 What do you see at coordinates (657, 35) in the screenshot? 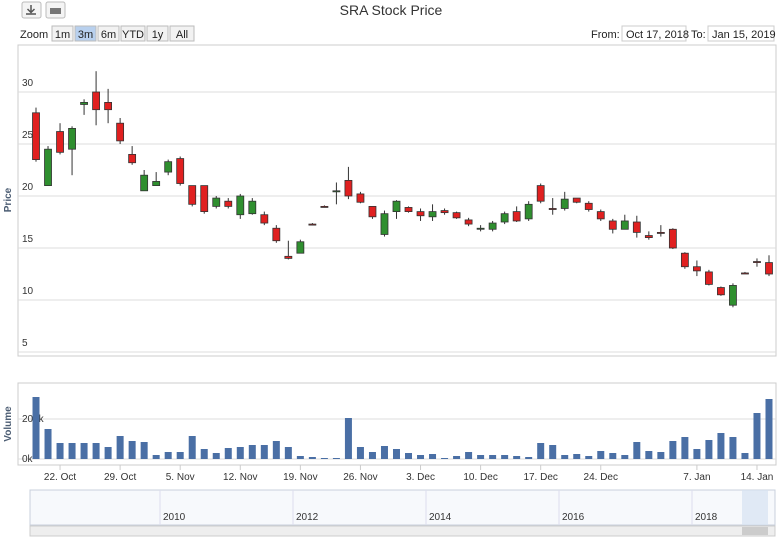
I see `from-value: Oct 17, 2018` at bounding box center [657, 35].